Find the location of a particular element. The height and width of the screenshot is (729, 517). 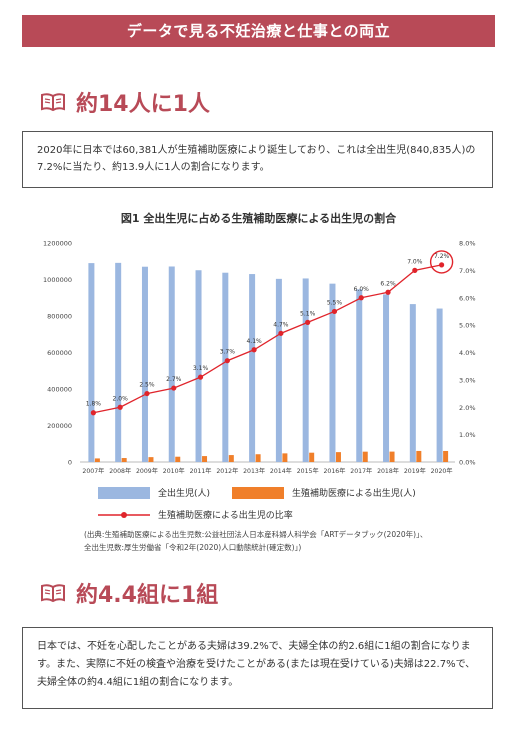

ratio-data-label: 7.2% is located at coordinates (442, 256).